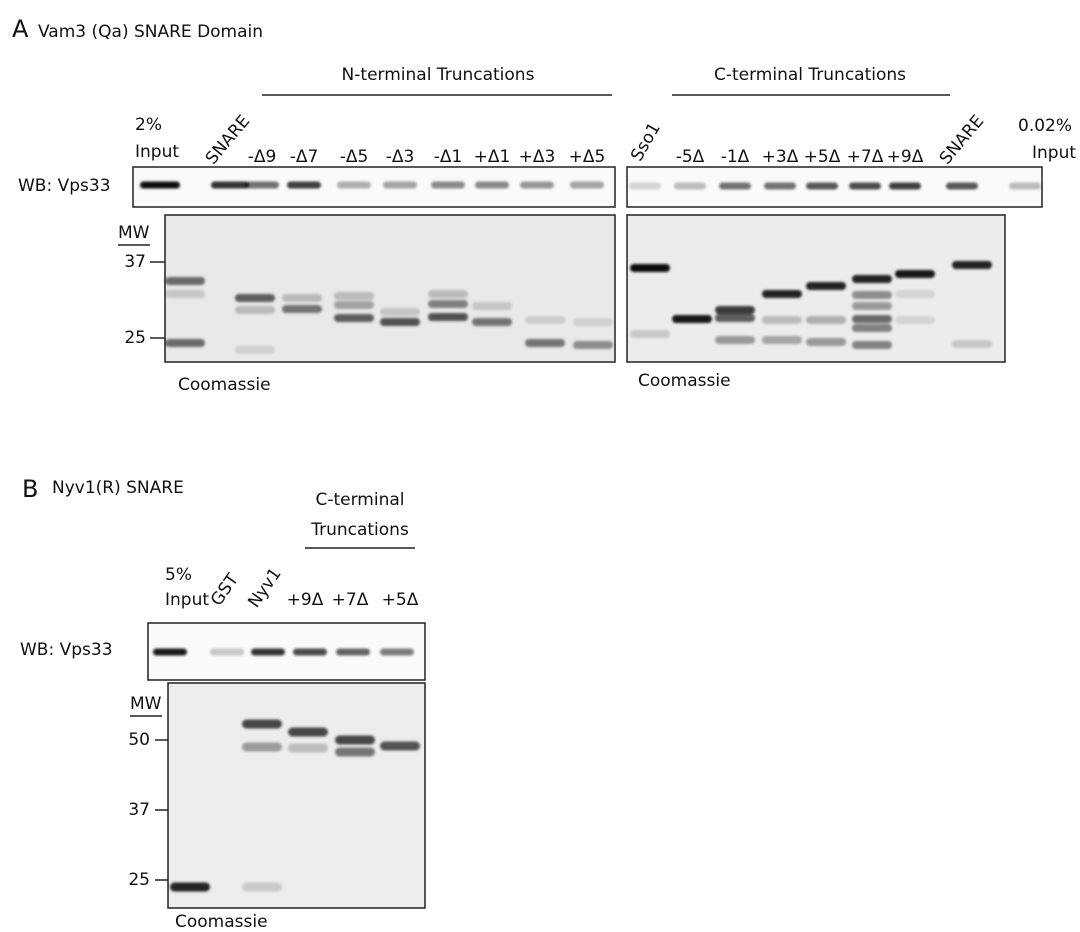 Image resolution: width=1080 pixels, height=932 pixels. What do you see at coordinates (221, 922) in the screenshot?
I see `gel-label: Coomassie` at bounding box center [221, 922].